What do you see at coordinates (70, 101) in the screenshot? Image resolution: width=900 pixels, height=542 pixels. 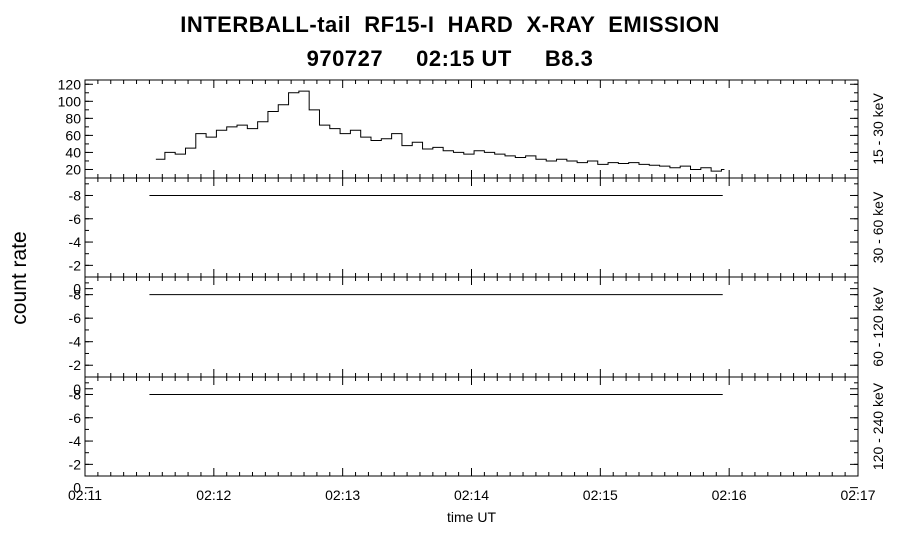 I see `y-tick-label: 100` at bounding box center [70, 101].